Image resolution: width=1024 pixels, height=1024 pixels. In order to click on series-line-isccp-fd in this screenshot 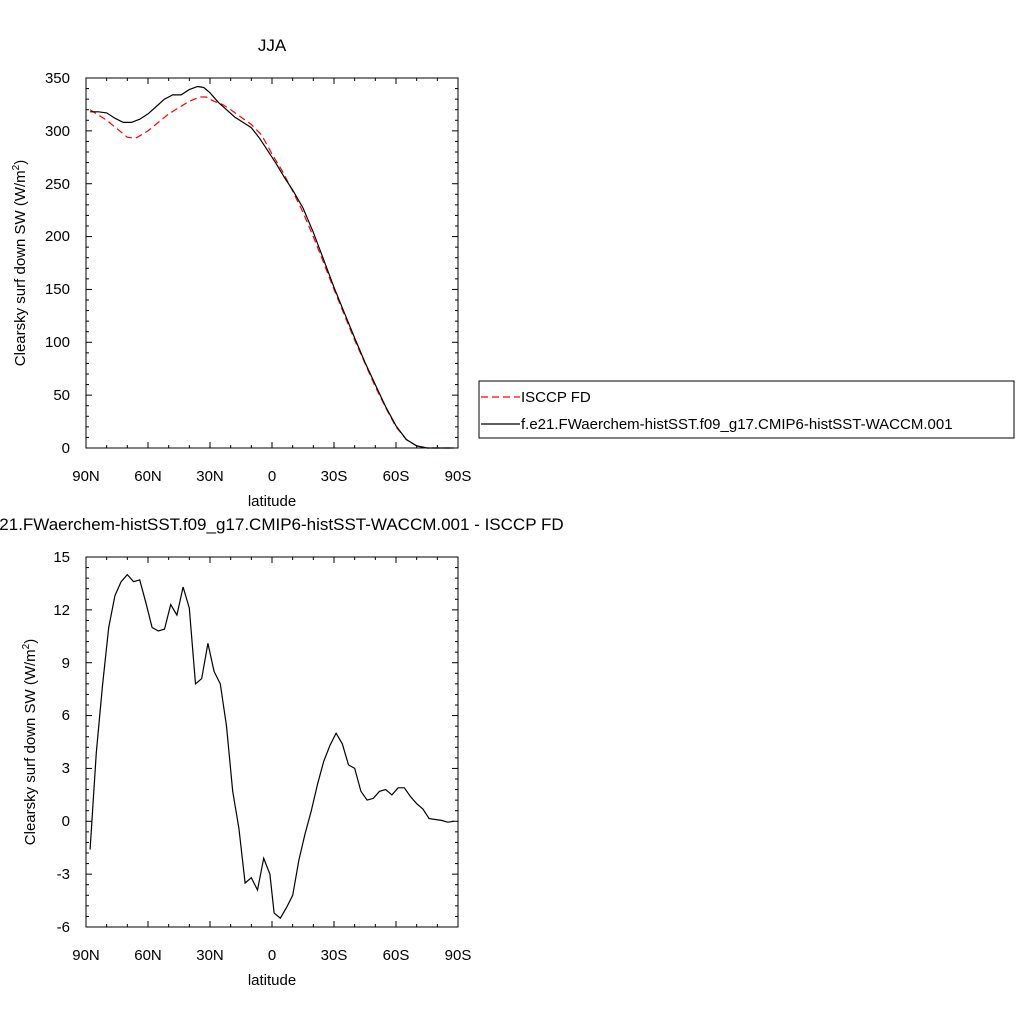, I will do `click(271, 272)`.